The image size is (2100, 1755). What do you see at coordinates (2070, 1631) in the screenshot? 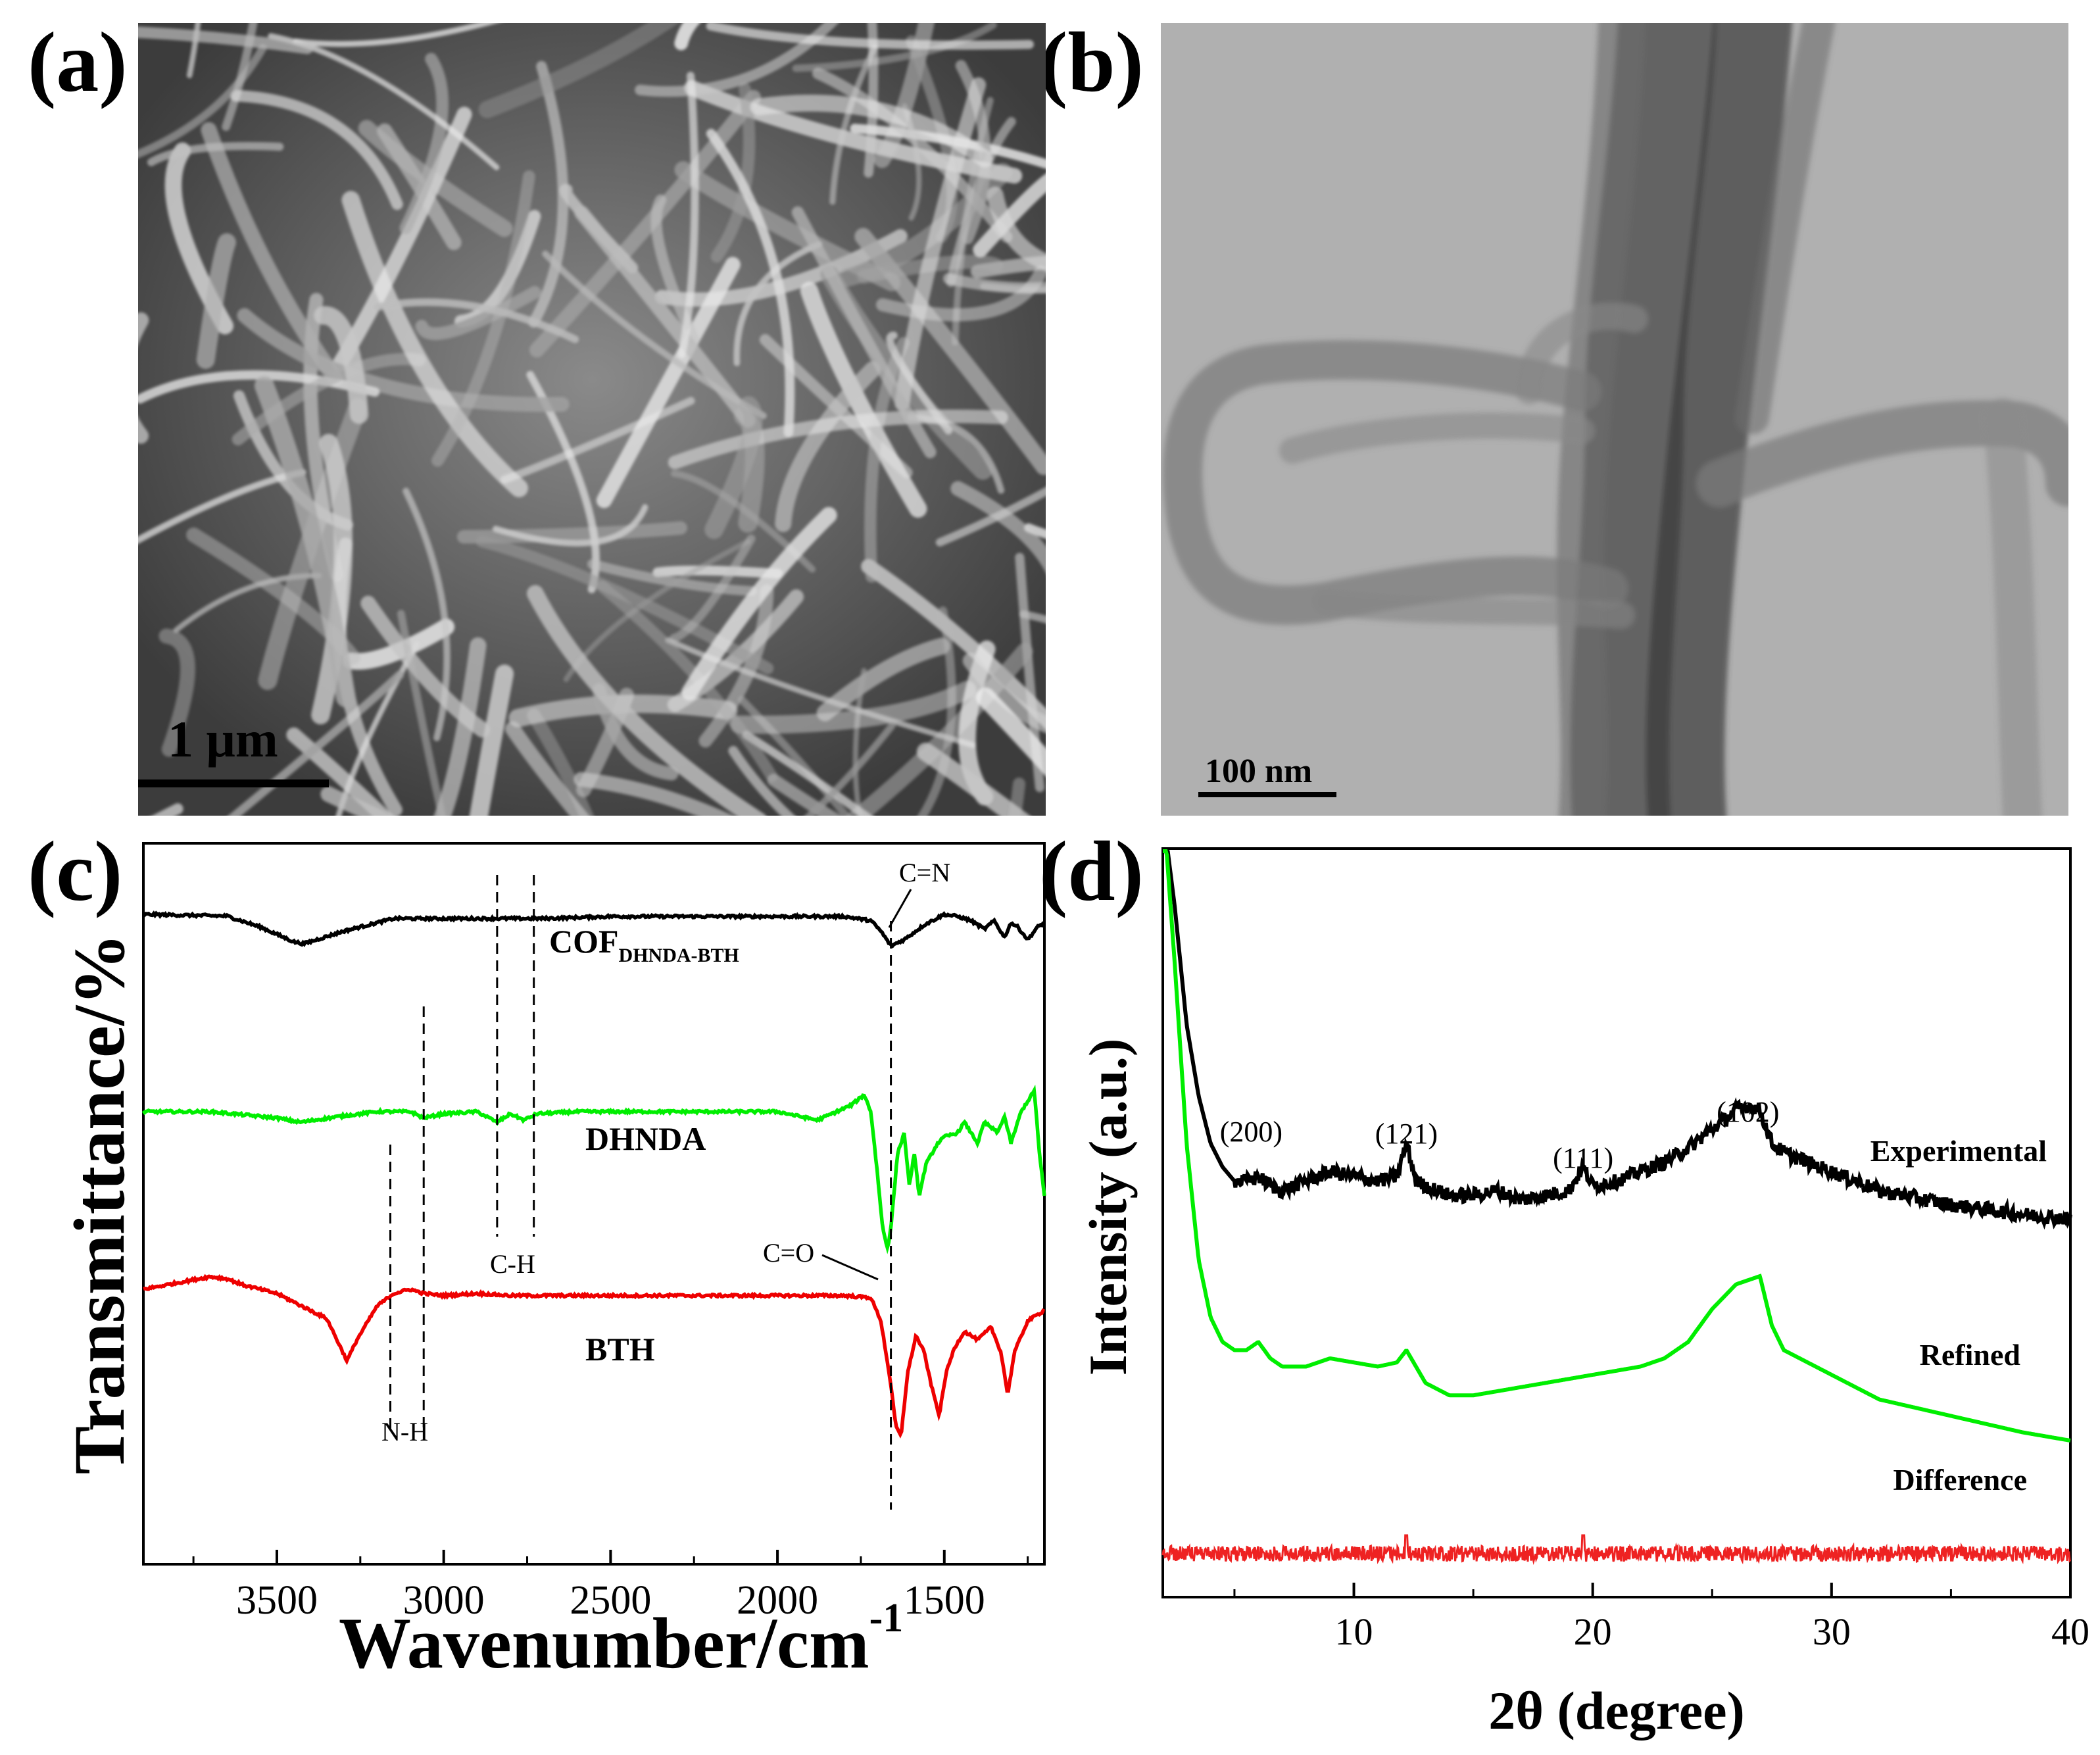
I see `x-tick-label-d: 40` at bounding box center [2070, 1631].